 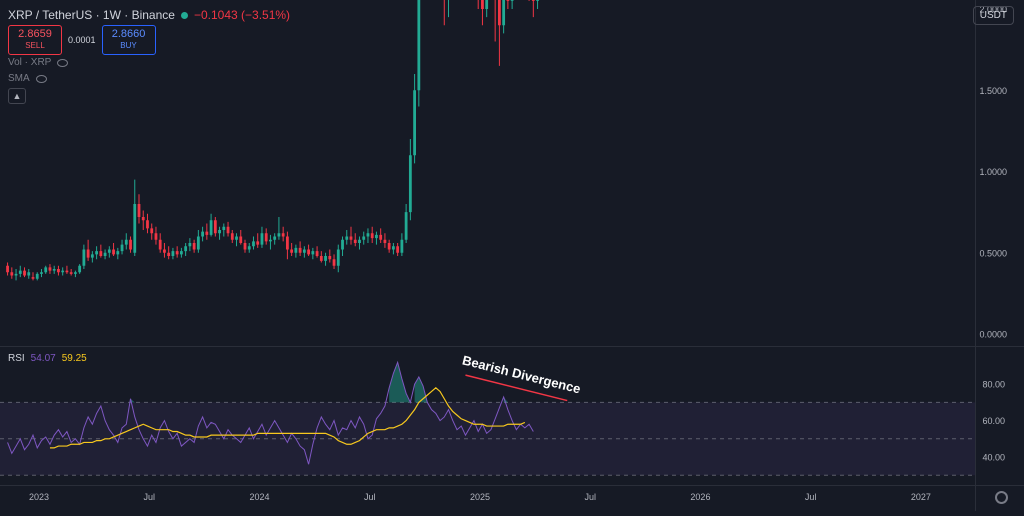 I want to click on collapse-legend-button: ▲, so click(x=17, y=96).